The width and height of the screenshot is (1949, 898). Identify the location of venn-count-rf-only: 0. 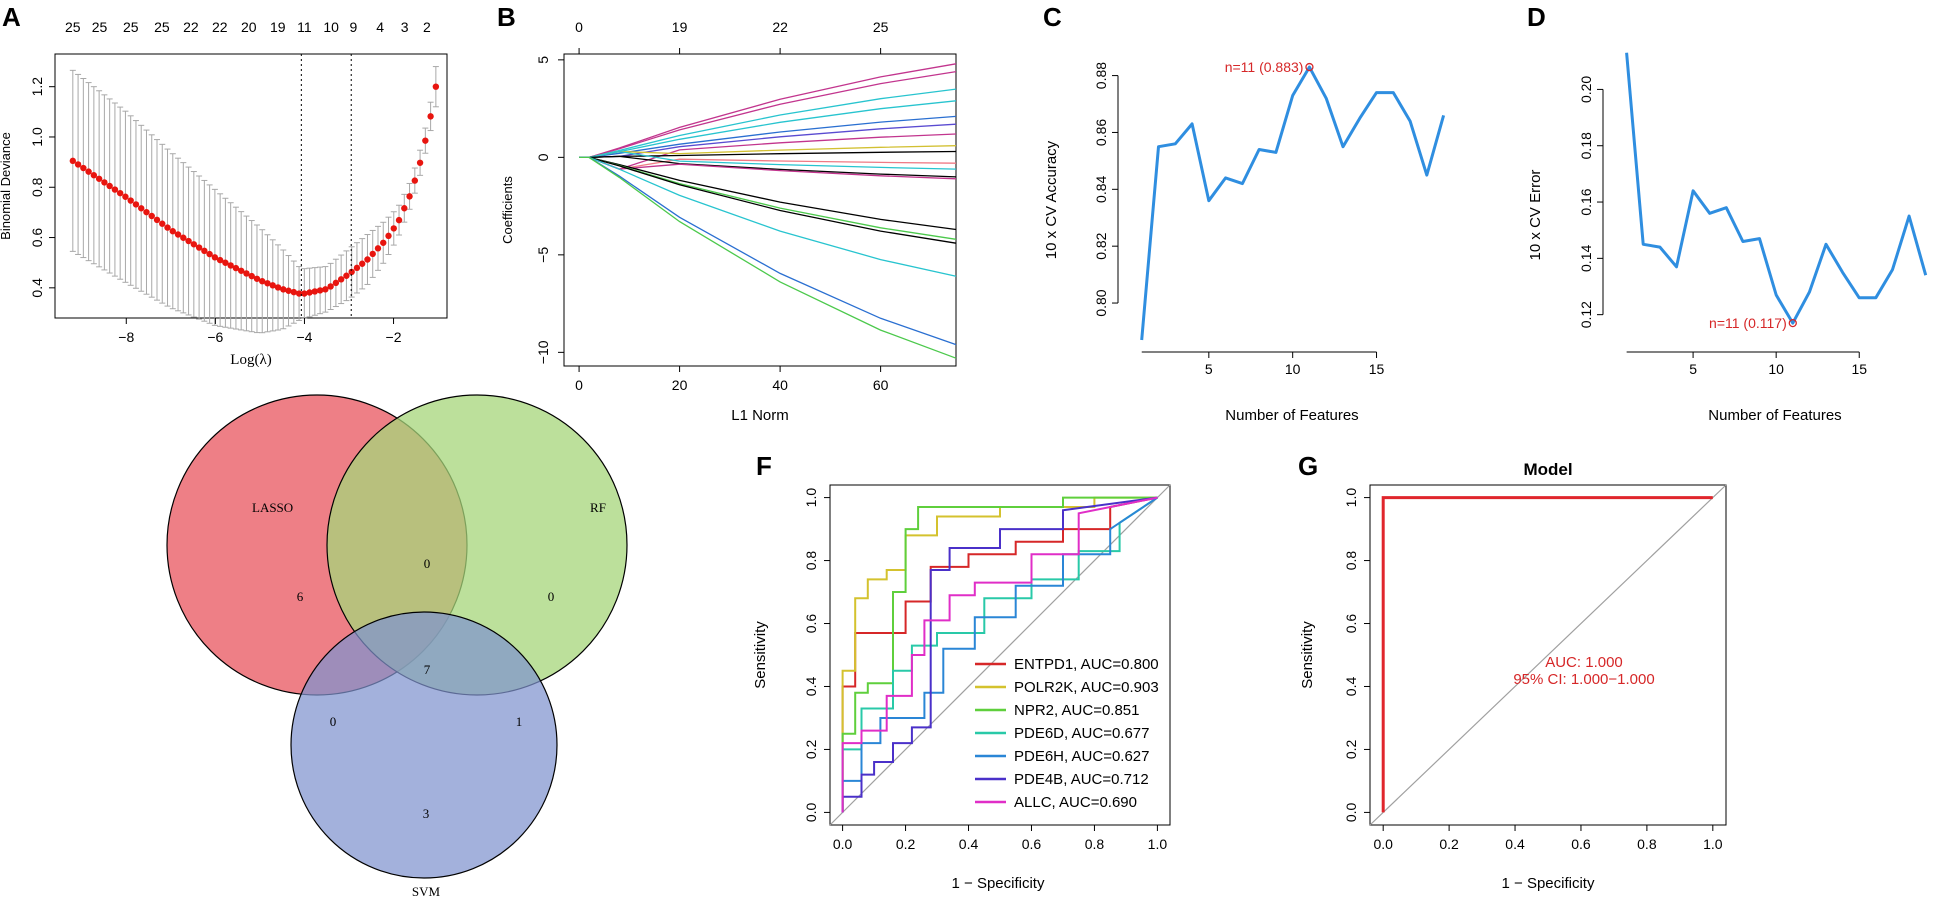
(551, 596).